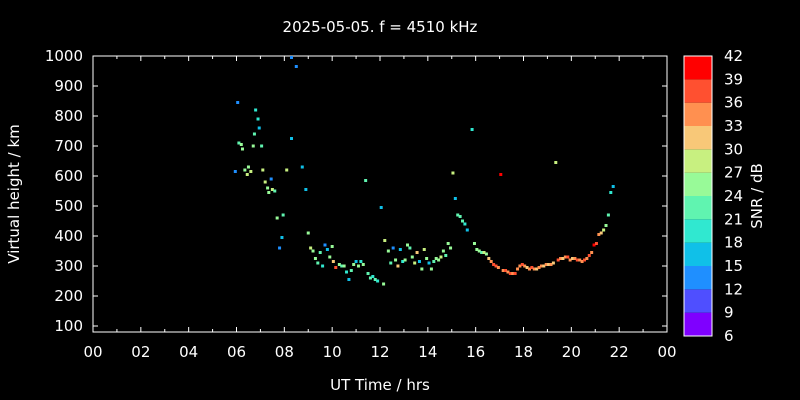  What do you see at coordinates (68, 146) in the screenshot?
I see `y-tick-label: 700` at bounding box center [68, 146].